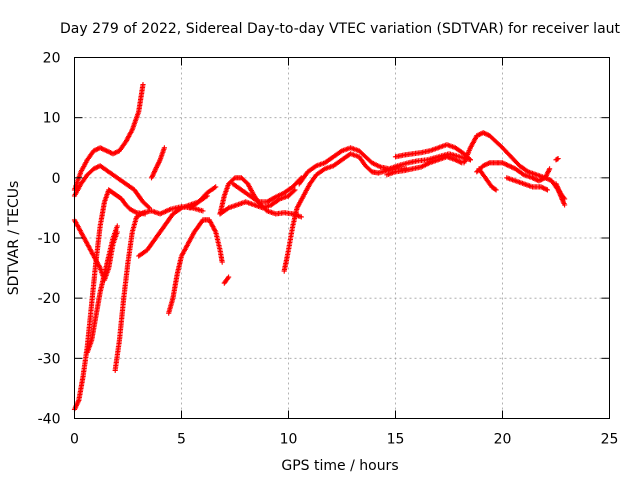 This screenshot has height=480, width=640. Describe the element at coordinates (49, 420) in the screenshot. I see `y-tick-label: -40` at that location.